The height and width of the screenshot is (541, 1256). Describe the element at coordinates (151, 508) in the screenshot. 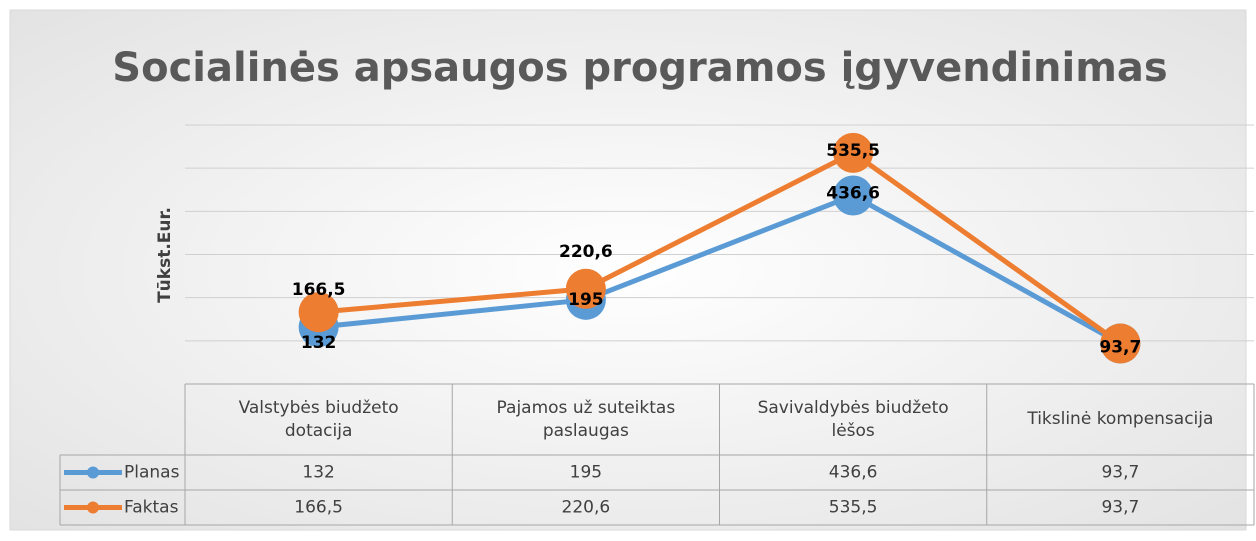

I see `legend-label: Faktas` at that location.